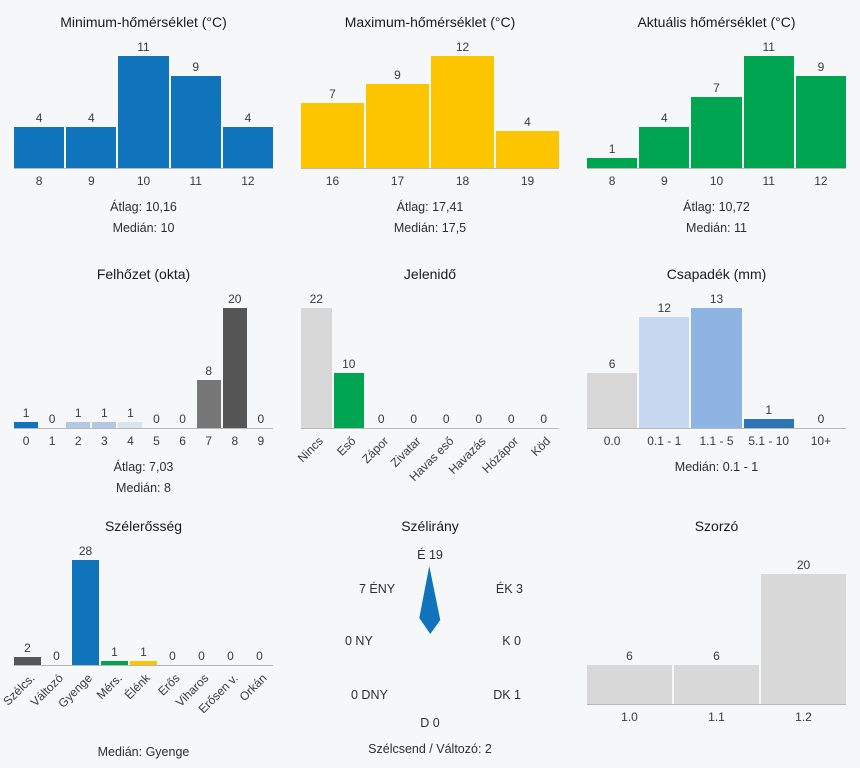 The width and height of the screenshot is (860, 768). Describe the element at coordinates (316, 299) in the screenshot. I see `bar-value-label: 22` at that location.